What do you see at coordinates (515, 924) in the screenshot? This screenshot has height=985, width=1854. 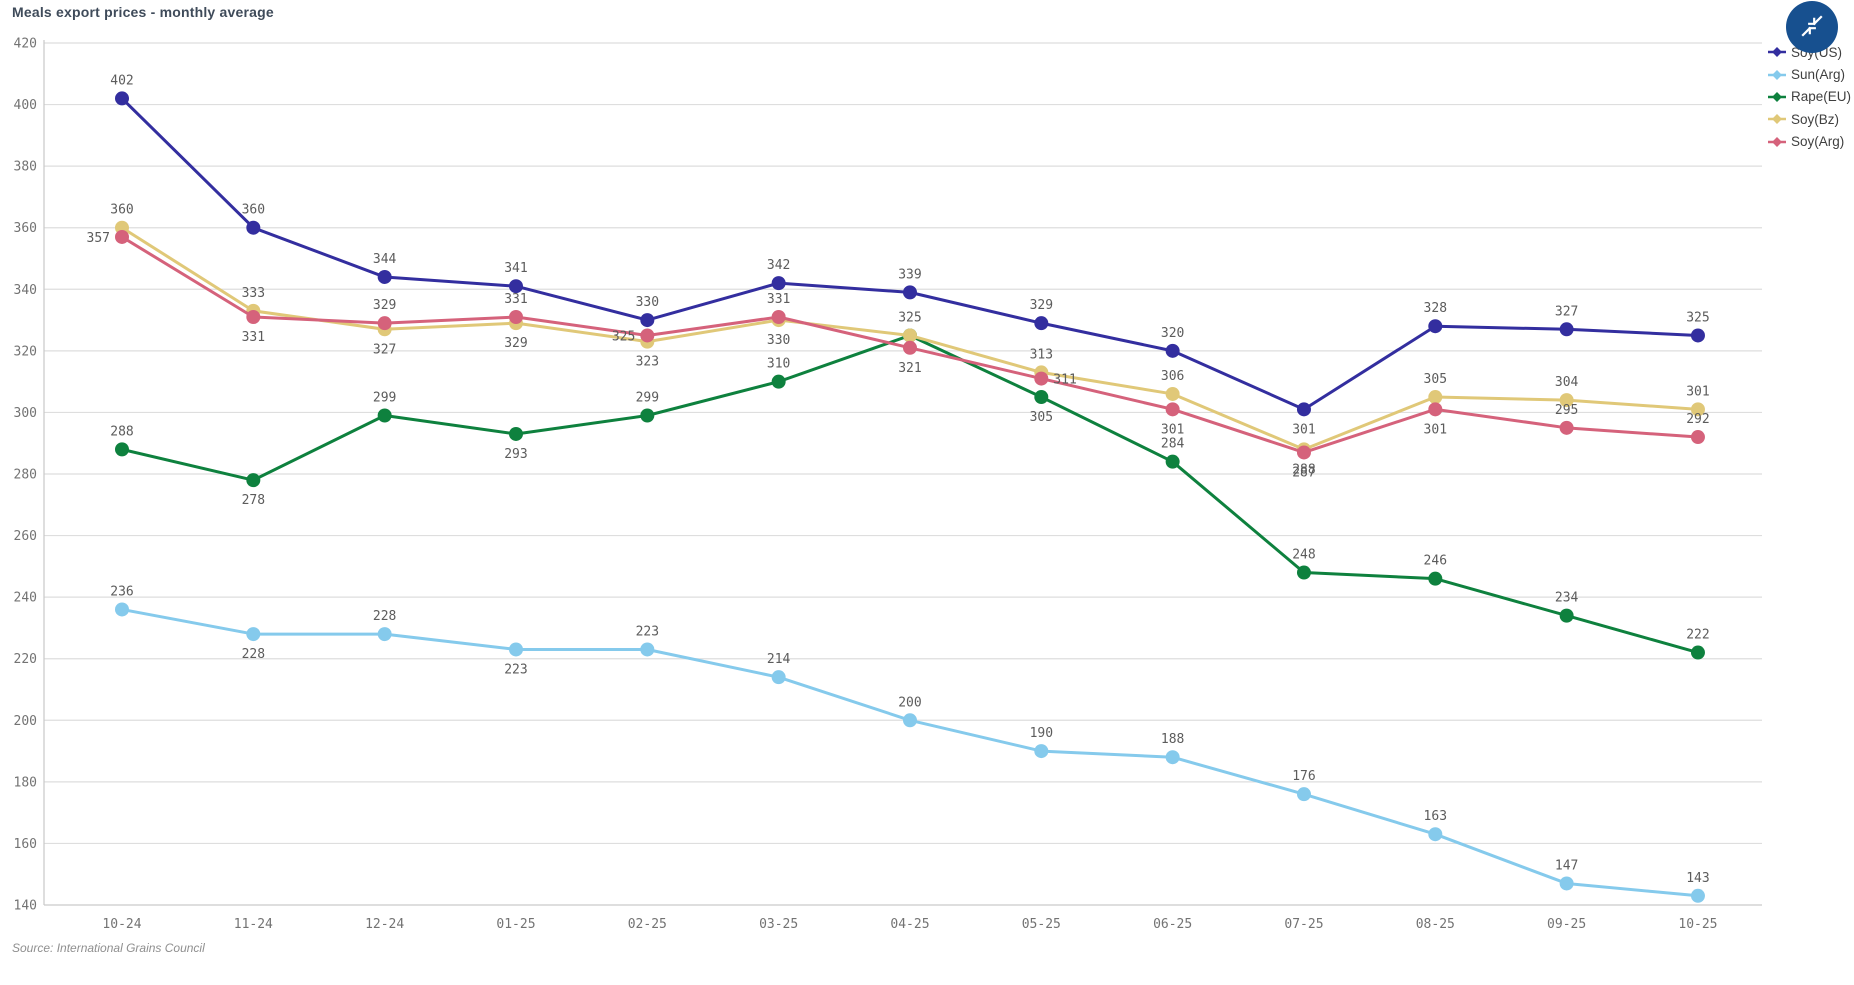 I see `x-tick-label: 01-25` at bounding box center [515, 924].